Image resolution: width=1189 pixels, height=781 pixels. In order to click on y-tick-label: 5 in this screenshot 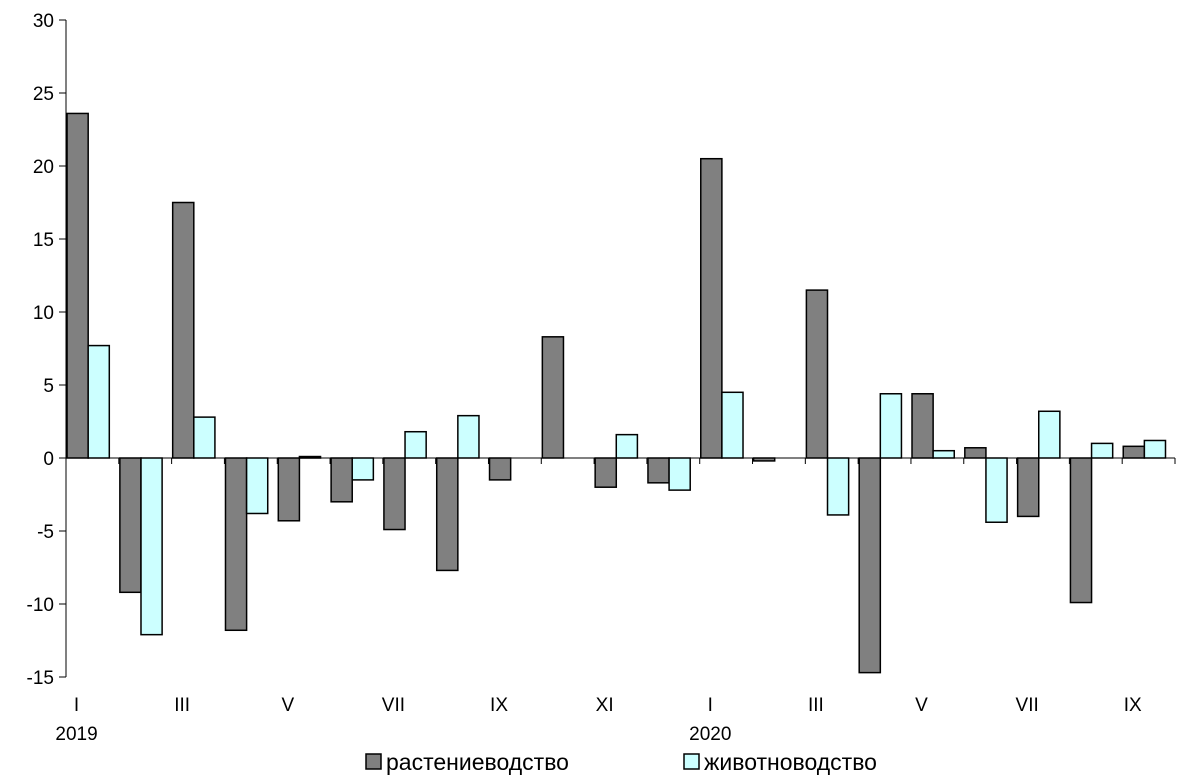, I will do `click(48, 386)`.